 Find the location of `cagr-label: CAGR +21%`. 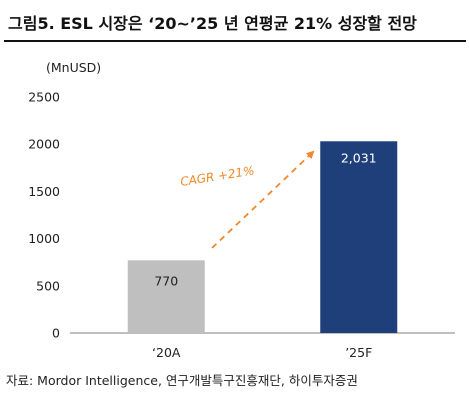

cagr-label: CAGR +21% is located at coordinates (217, 176).